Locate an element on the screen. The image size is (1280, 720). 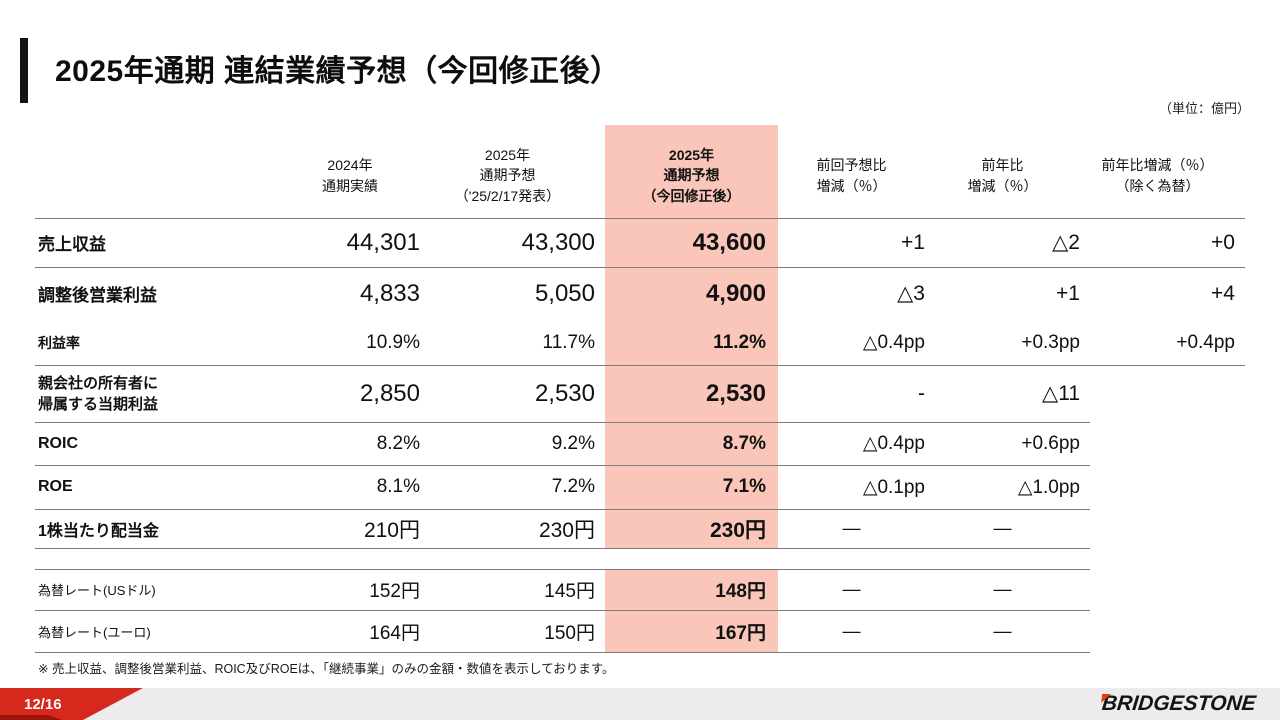
cell-2024-actual: 10.9% is located at coordinates (393, 342).